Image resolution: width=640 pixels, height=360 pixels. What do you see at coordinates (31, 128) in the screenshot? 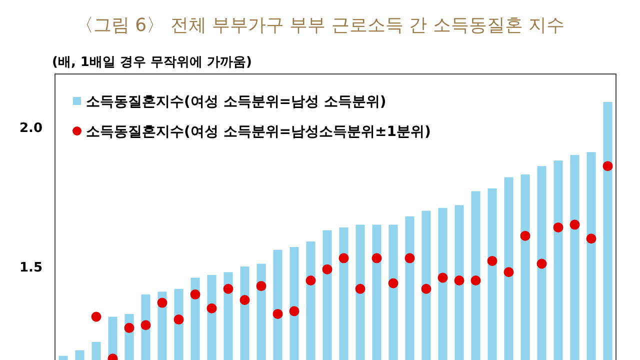
I see `y-tick-label: 2.0` at bounding box center [31, 128].